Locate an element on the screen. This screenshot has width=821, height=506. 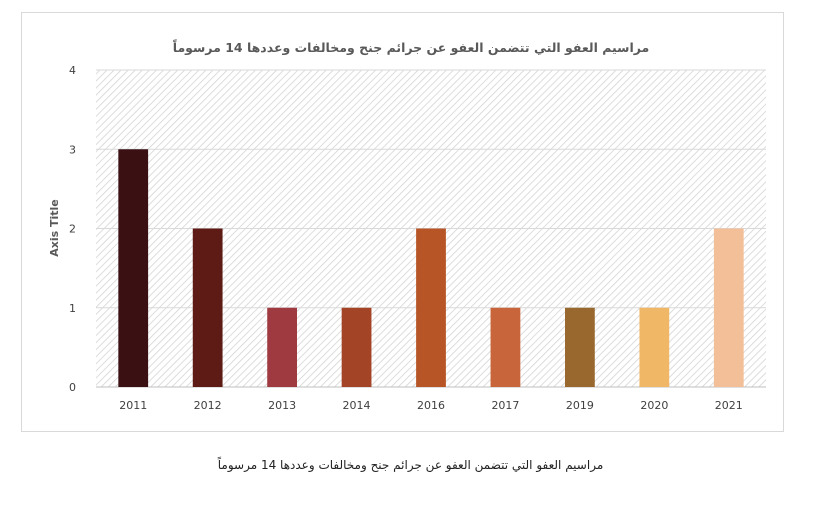
bar-2011 is located at coordinates (133, 268).